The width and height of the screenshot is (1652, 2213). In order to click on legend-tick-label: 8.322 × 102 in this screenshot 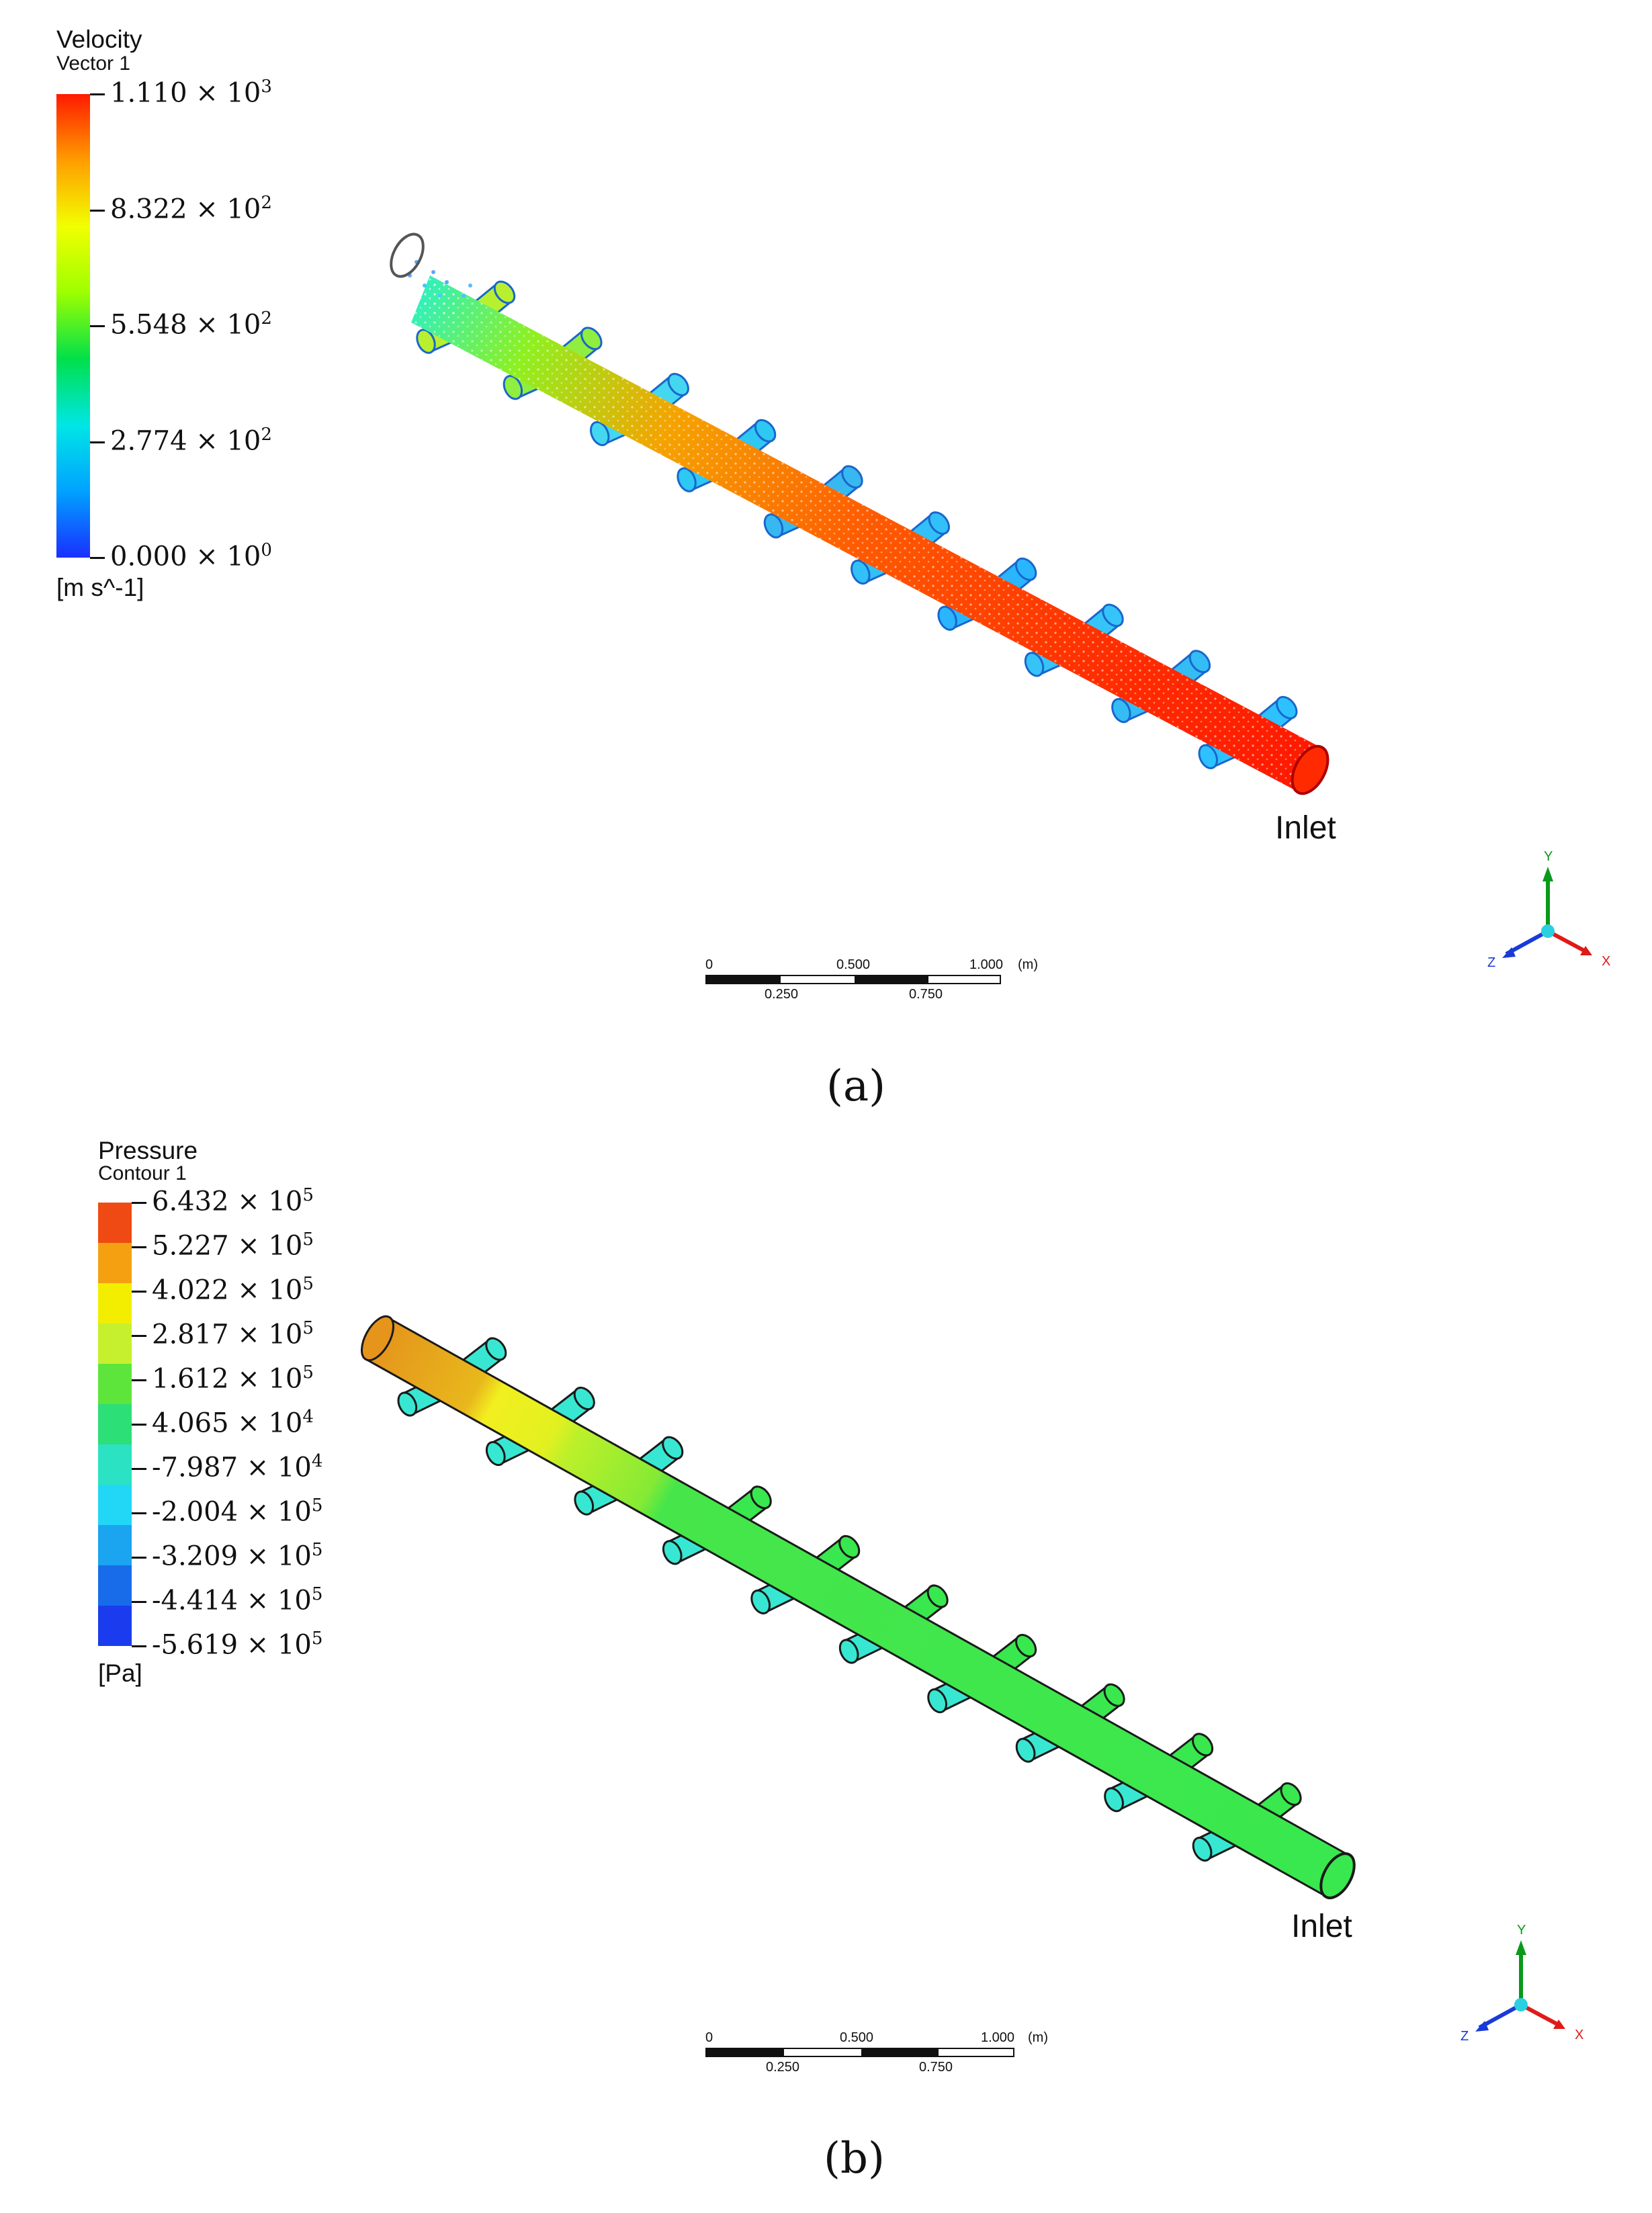, I will do `click(191, 208)`.